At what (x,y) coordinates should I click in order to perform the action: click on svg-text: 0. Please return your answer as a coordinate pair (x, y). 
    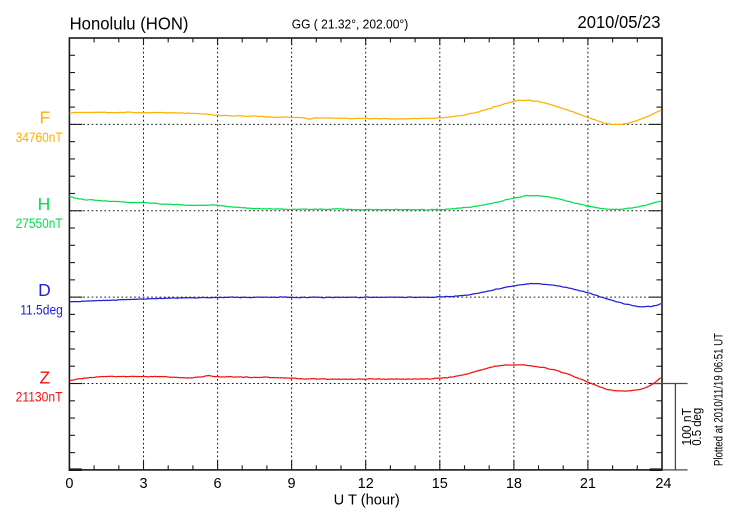
    Looking at the image, I should click on (69, 484).